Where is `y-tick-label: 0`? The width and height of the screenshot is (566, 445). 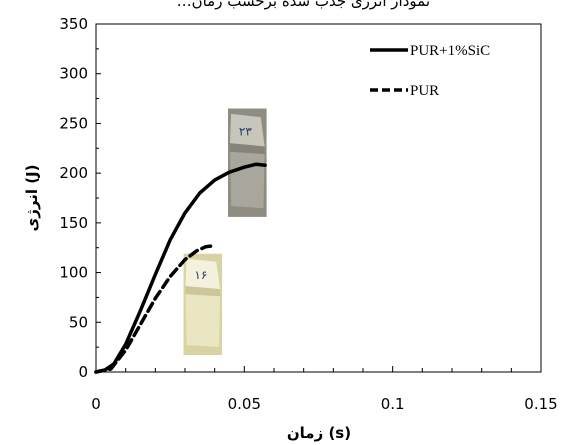 y-tick-label: 0 is located at coordinates (83, 372).